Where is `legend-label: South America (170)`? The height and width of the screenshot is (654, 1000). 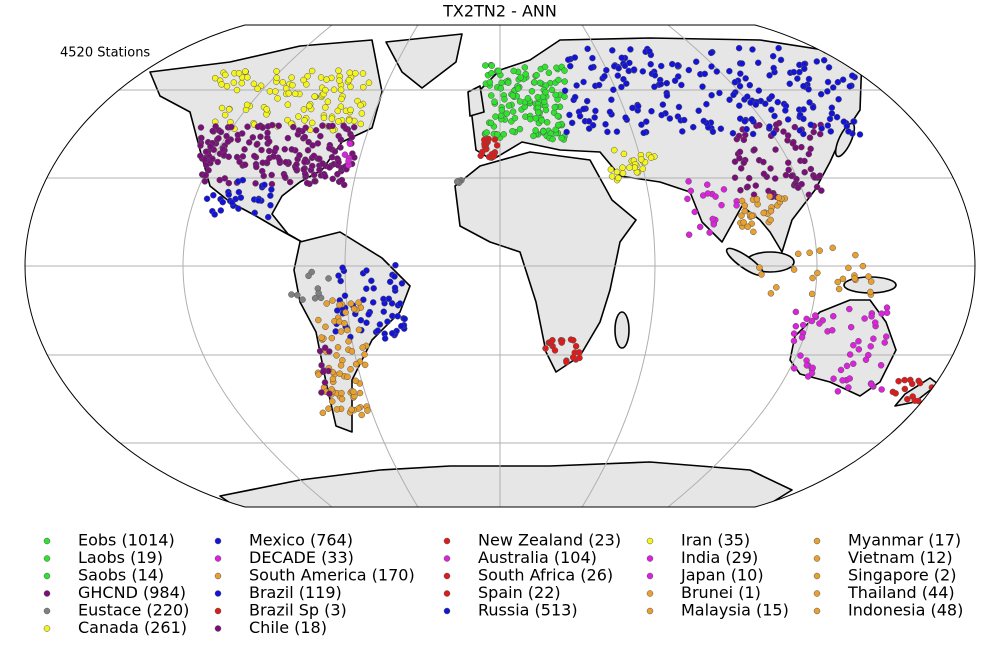 legend-label: South America (170) is located at coordinates (332, 575).